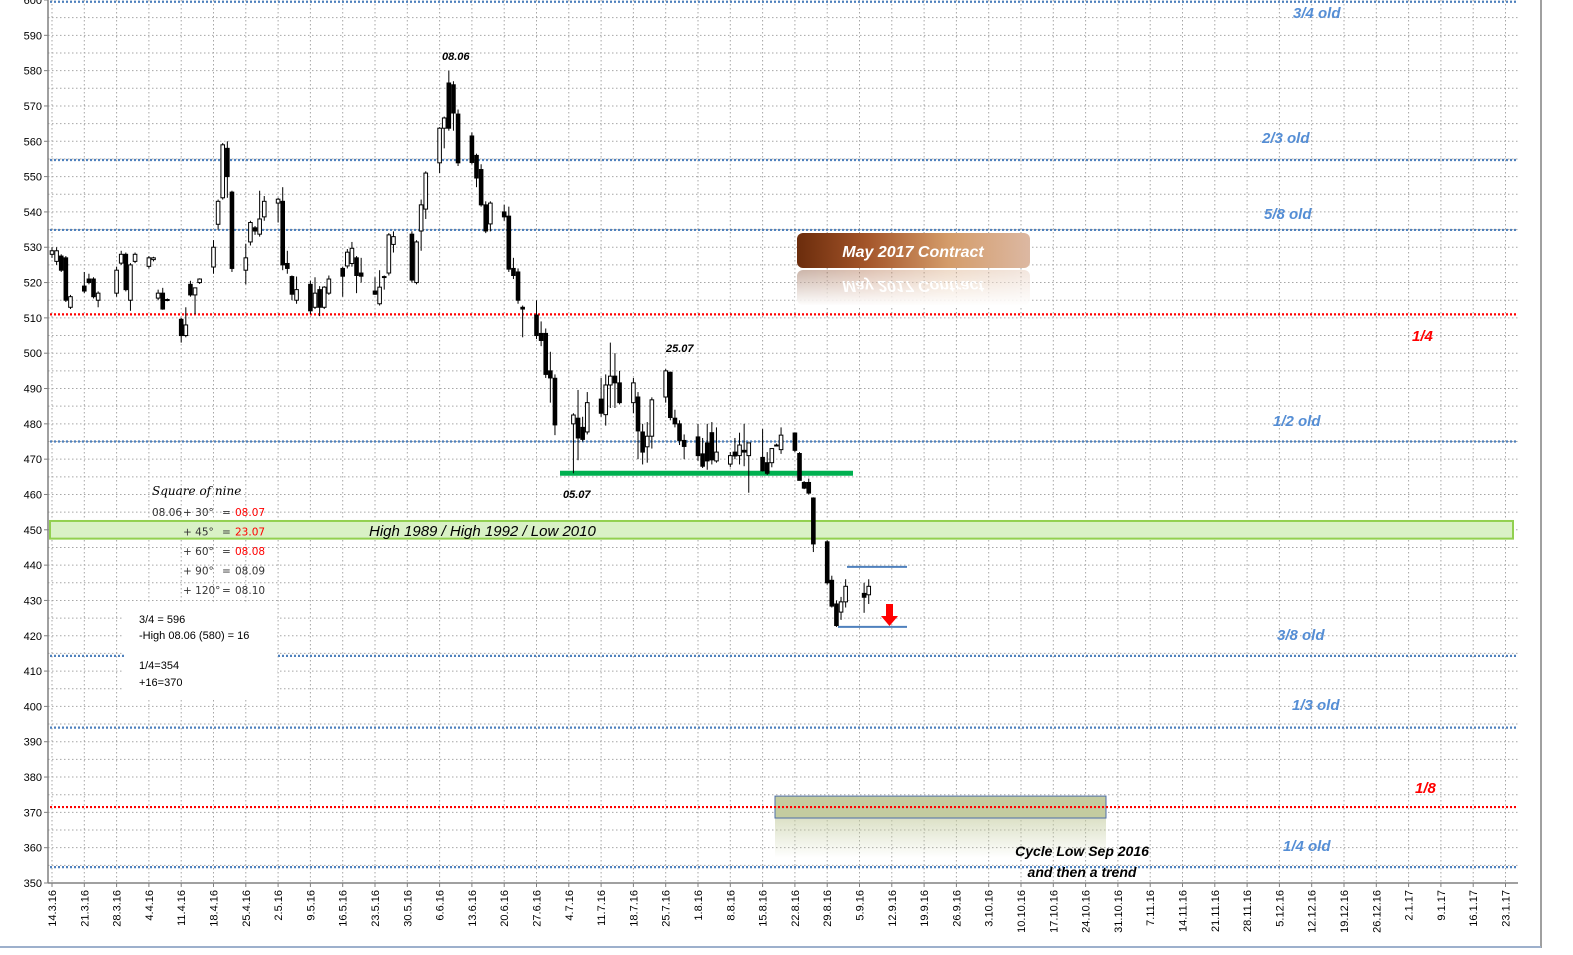 The image size is (1573, 955). I want to click on x-tick-label: 19.12.16, so click(1345, 911).